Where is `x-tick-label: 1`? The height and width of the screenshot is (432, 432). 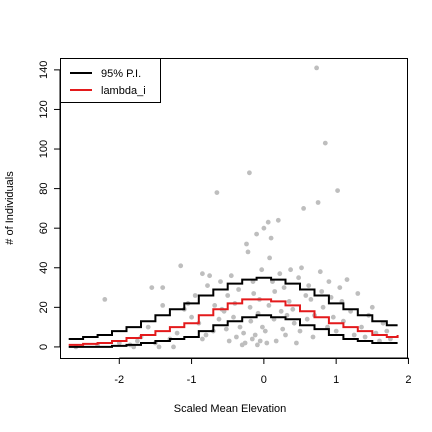 x-tick-label: 1 is located at coordinates (336, 380).